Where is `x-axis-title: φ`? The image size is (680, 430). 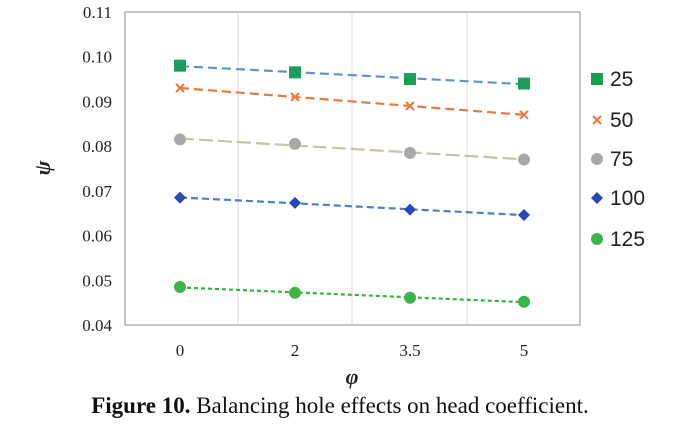
x-axis-title: φ is located at coordinates (352, 376).